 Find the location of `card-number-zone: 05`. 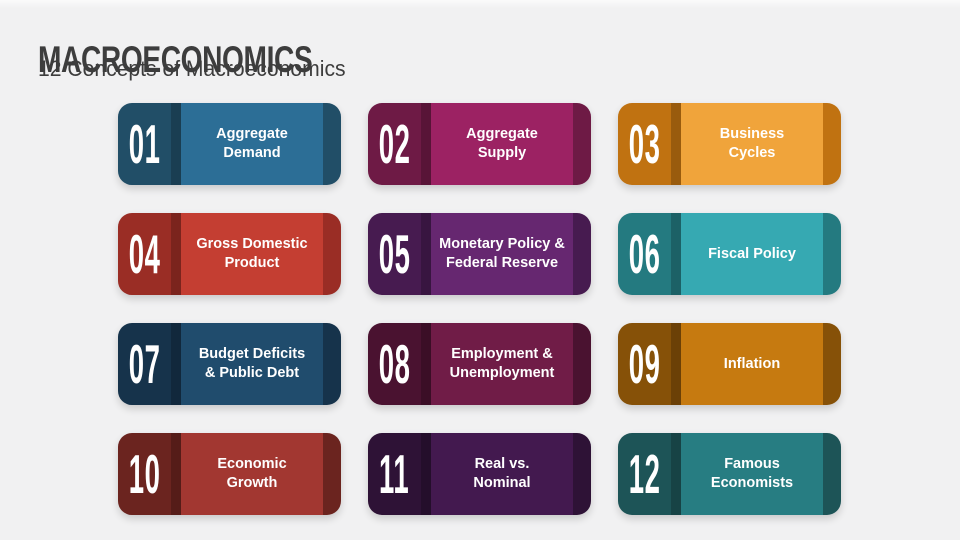

card-number-zone: 05 is located at coordinates (394, 254).